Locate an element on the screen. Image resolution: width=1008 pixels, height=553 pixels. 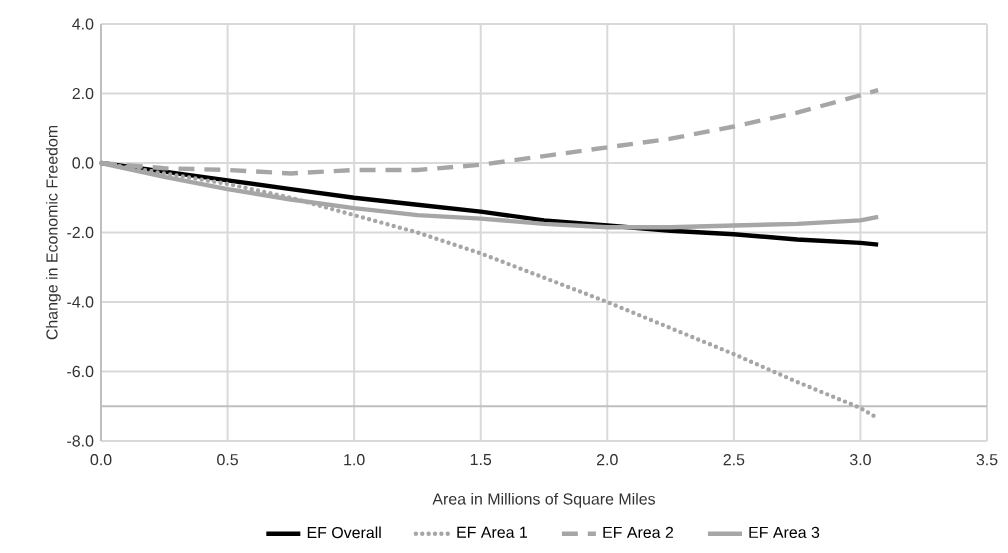
x-tick-label: 0.5 is located at coordinates (227, 460).